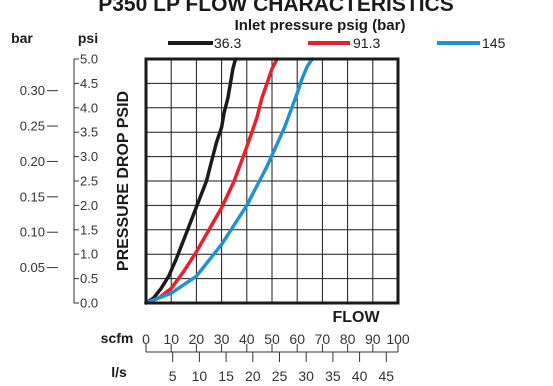 The width and height of the screenshot is (553, 386). I want to click on x-unit-ls: l/s, so click(119, 372).